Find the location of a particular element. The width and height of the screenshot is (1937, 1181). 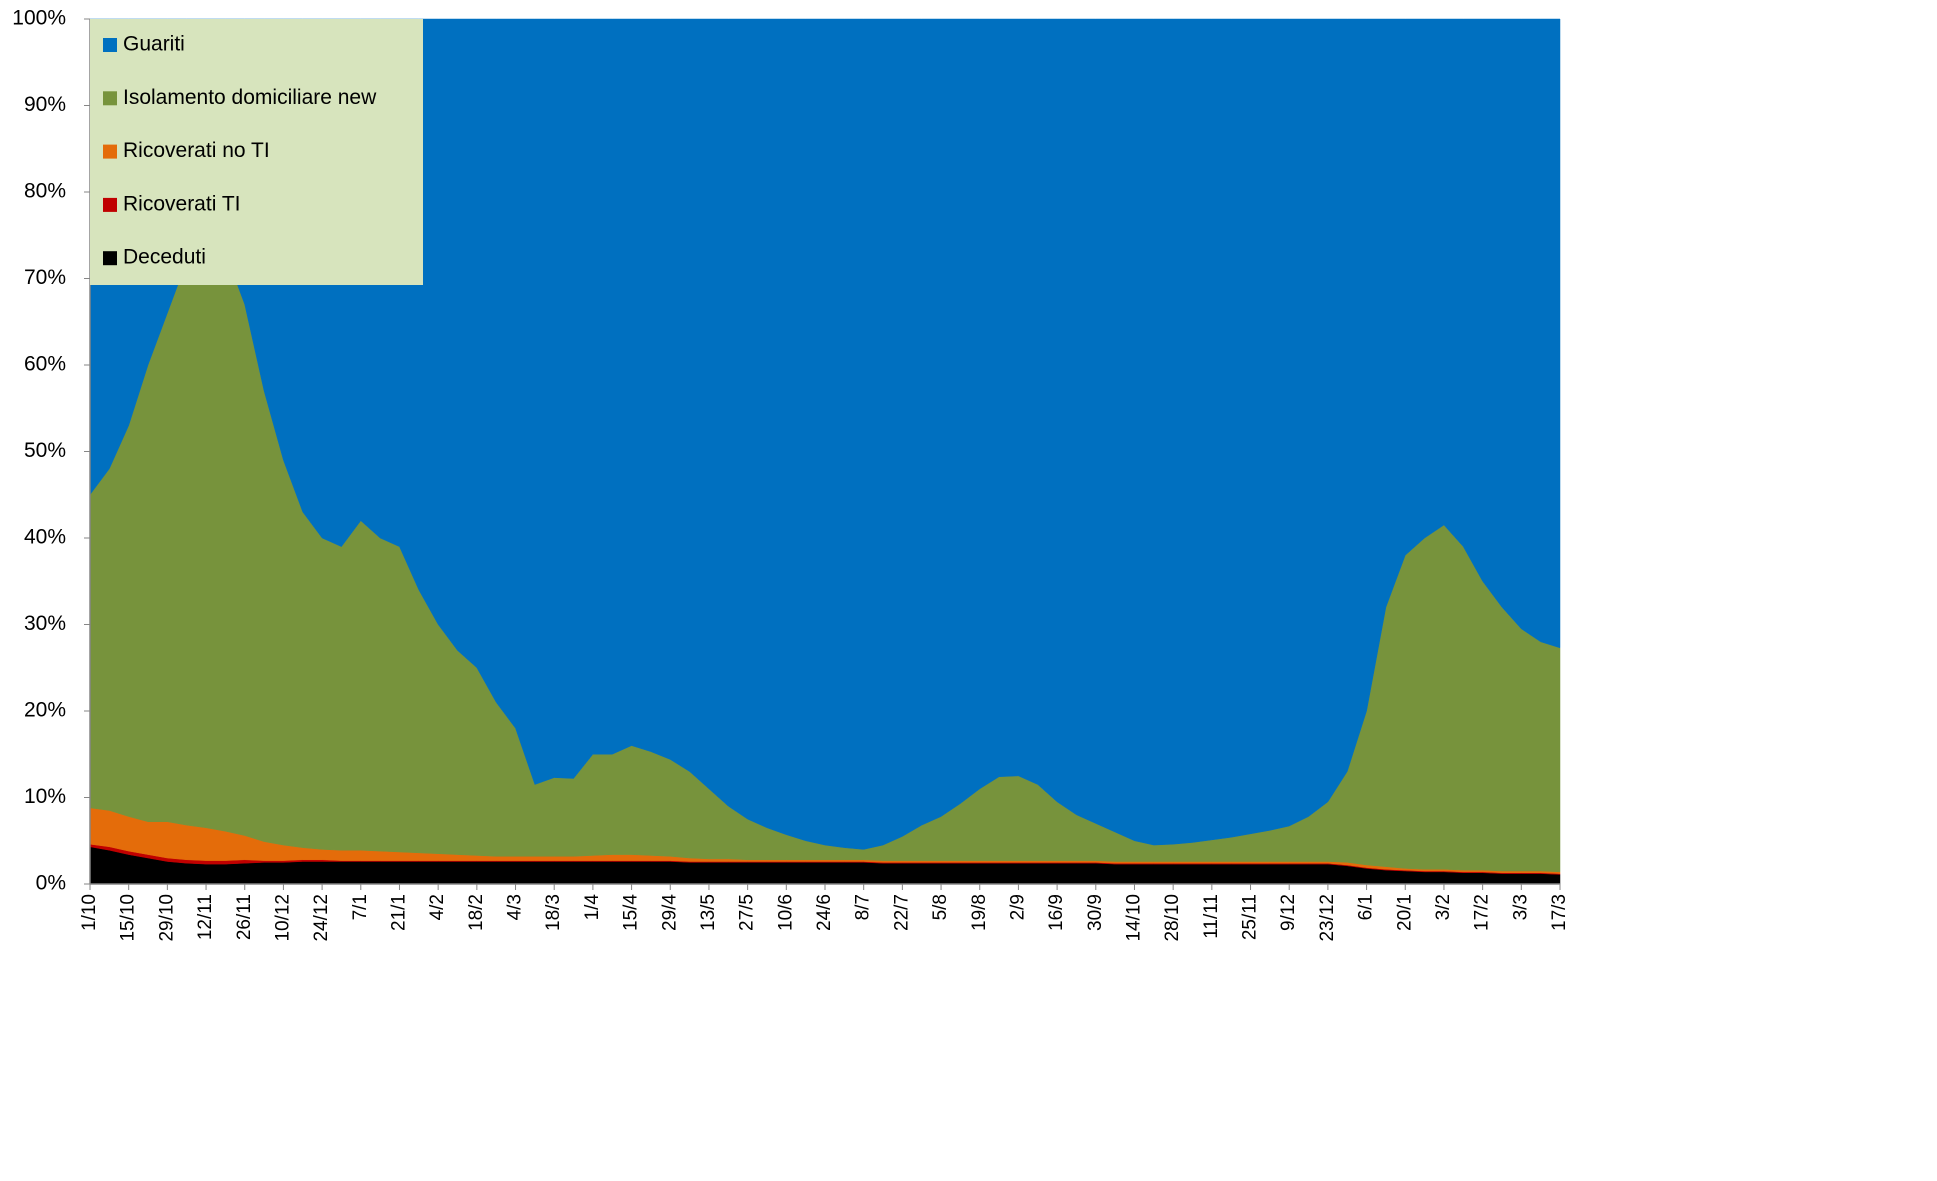

y-tick-label: 80% is located at coordinates (45, 191).